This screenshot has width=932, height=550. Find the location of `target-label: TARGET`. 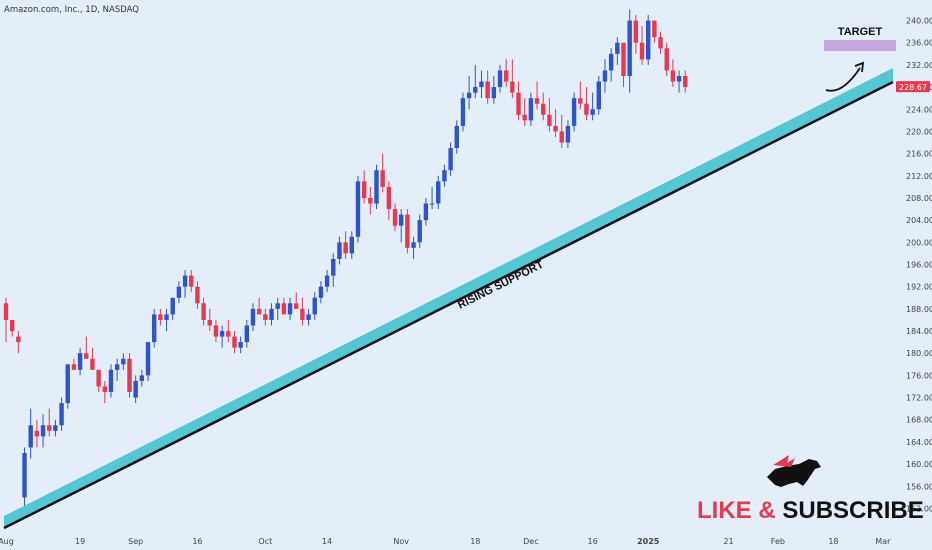

target-label: TARGET is located at coordinates (860, 32).